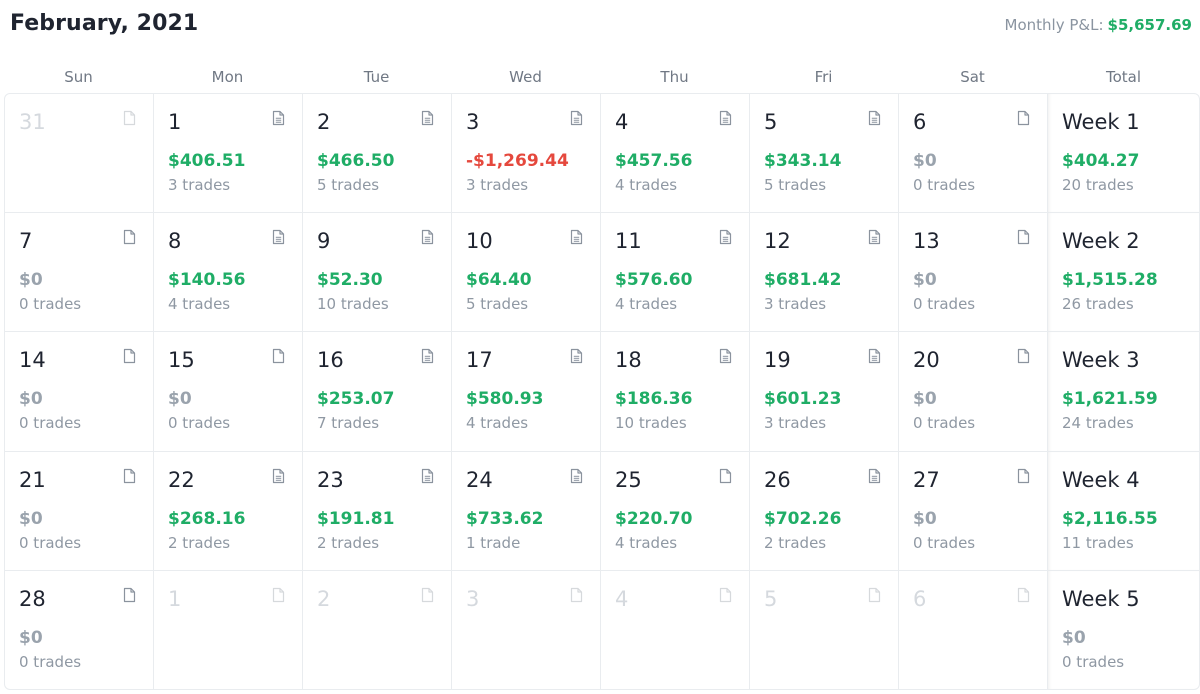 This screenshot has width=1200, height=694. Describe the element at coordinates (1101, 161) in the screenshot. I see `week-pnl: $404.27` at that location.